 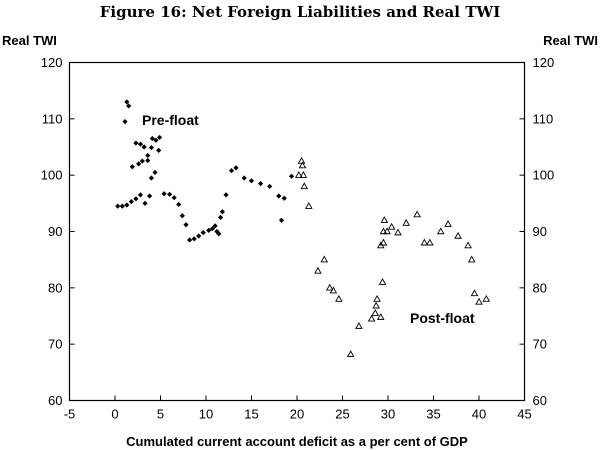 I want to click on y-tick-label-left: 80, so click(x=55, y=287).